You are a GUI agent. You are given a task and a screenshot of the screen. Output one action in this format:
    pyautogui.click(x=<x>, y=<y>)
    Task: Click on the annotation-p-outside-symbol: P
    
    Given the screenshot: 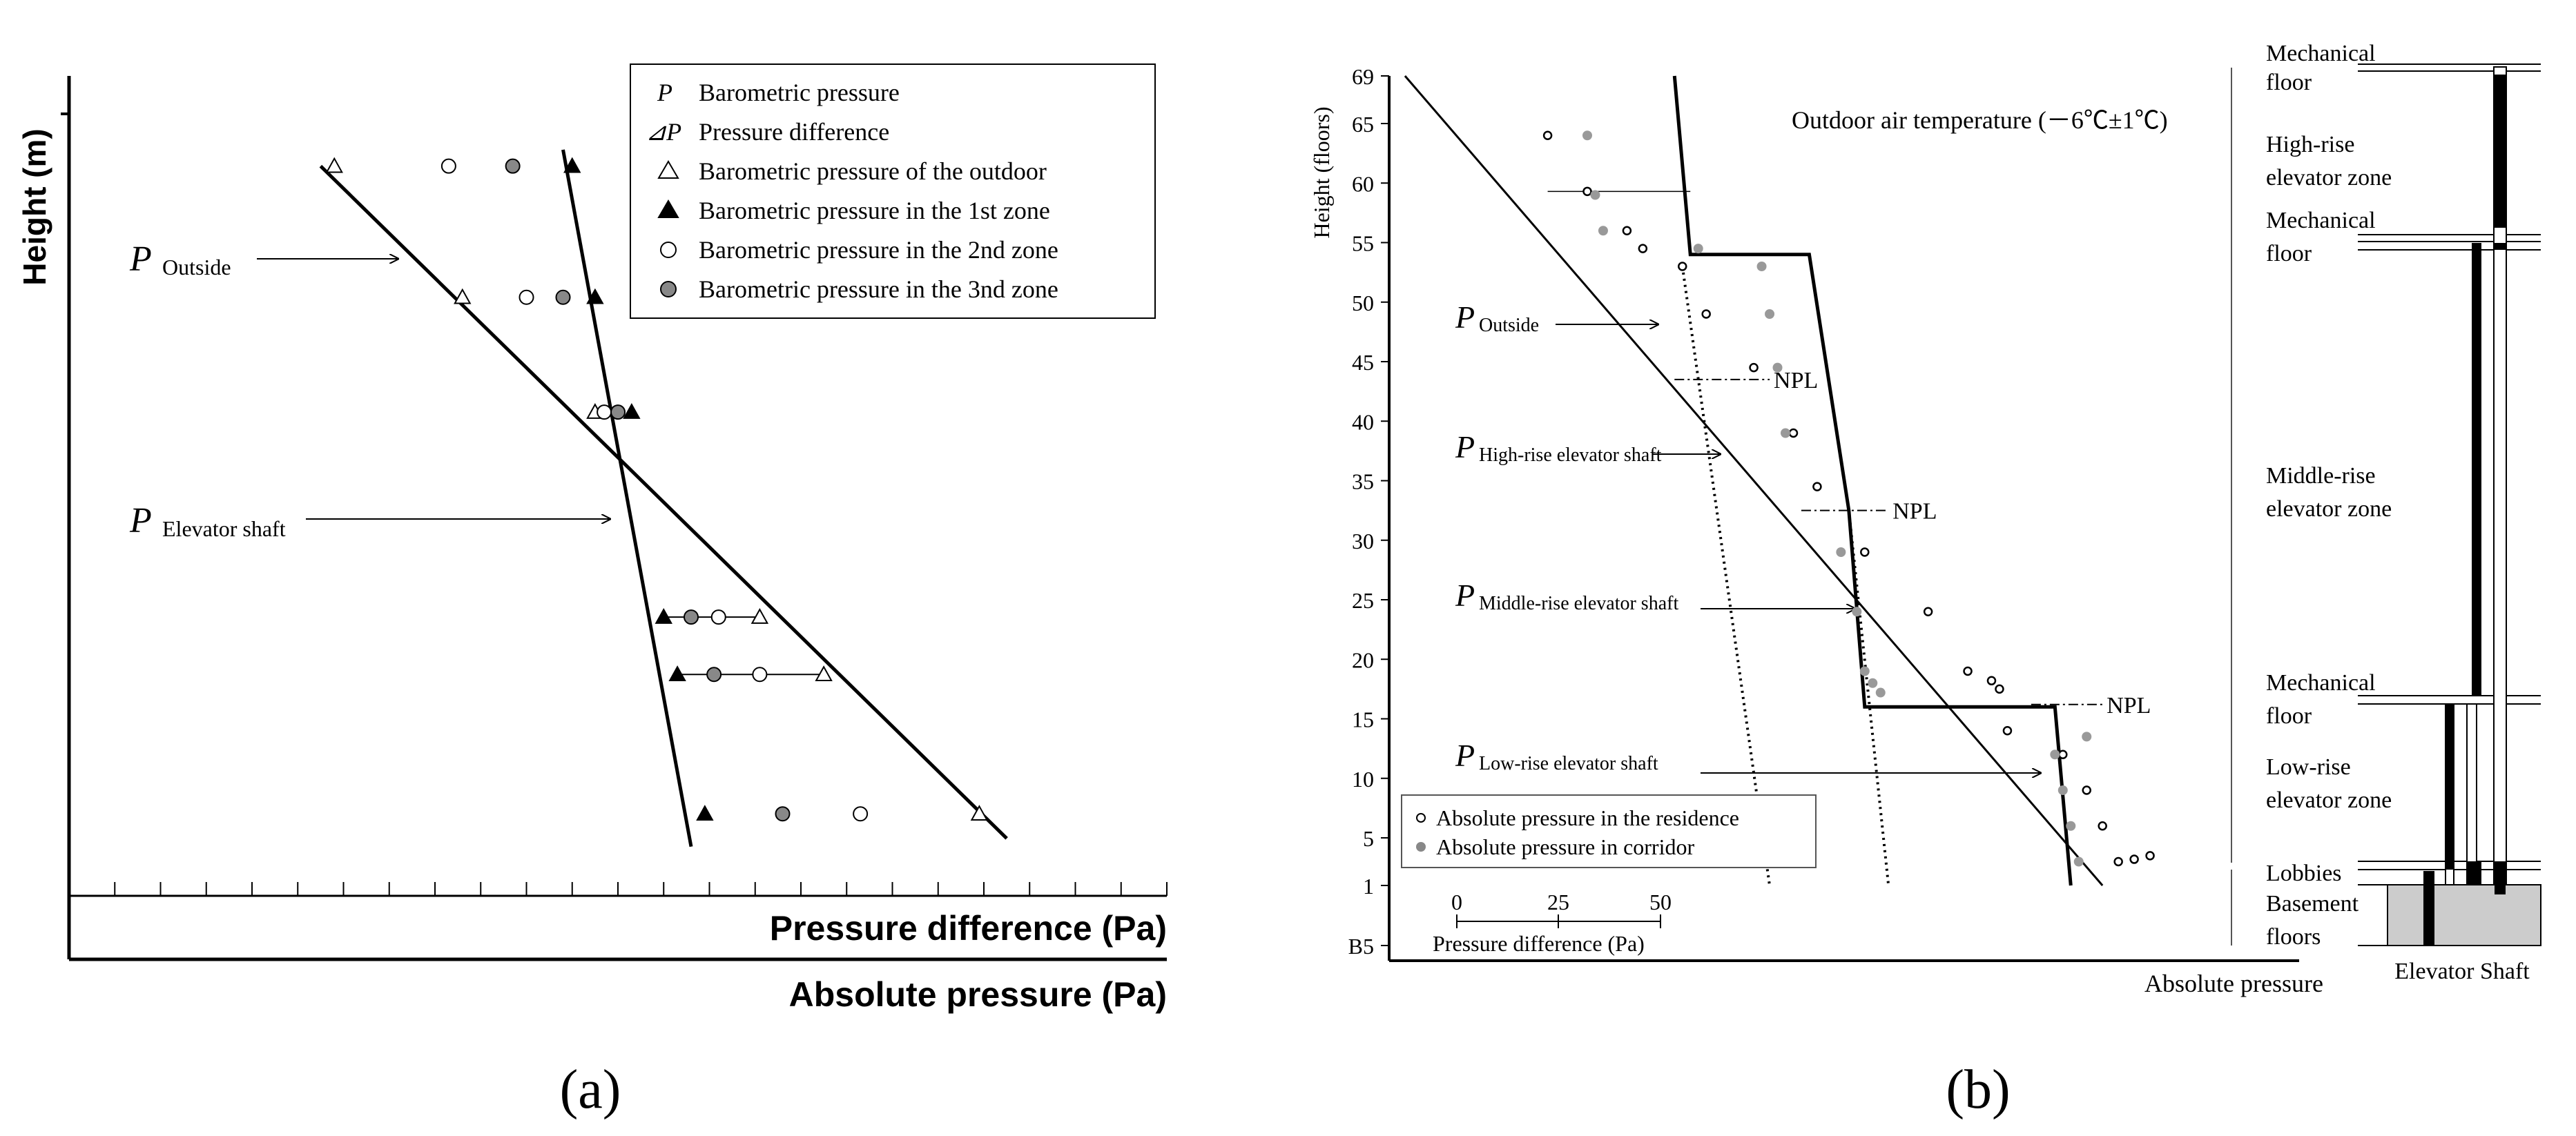 What is the action you would take?
    pyautogui.click(x=141, y=259)
    